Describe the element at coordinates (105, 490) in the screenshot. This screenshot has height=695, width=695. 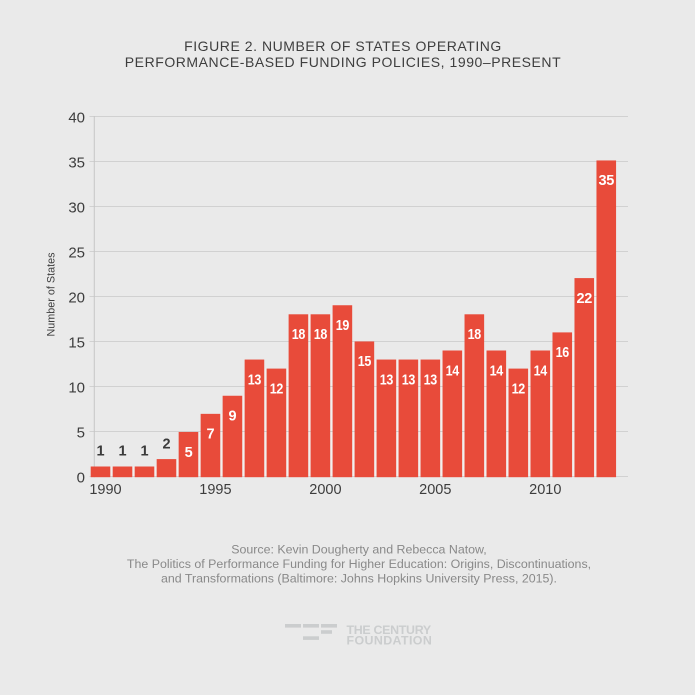
I see `svg-text: 1990` at that location.